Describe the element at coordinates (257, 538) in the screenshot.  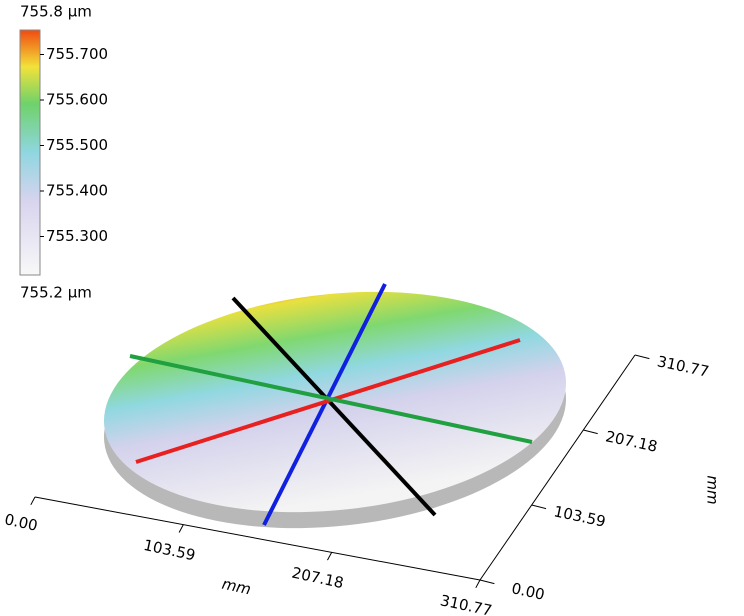
I see `x-axis` at that location.